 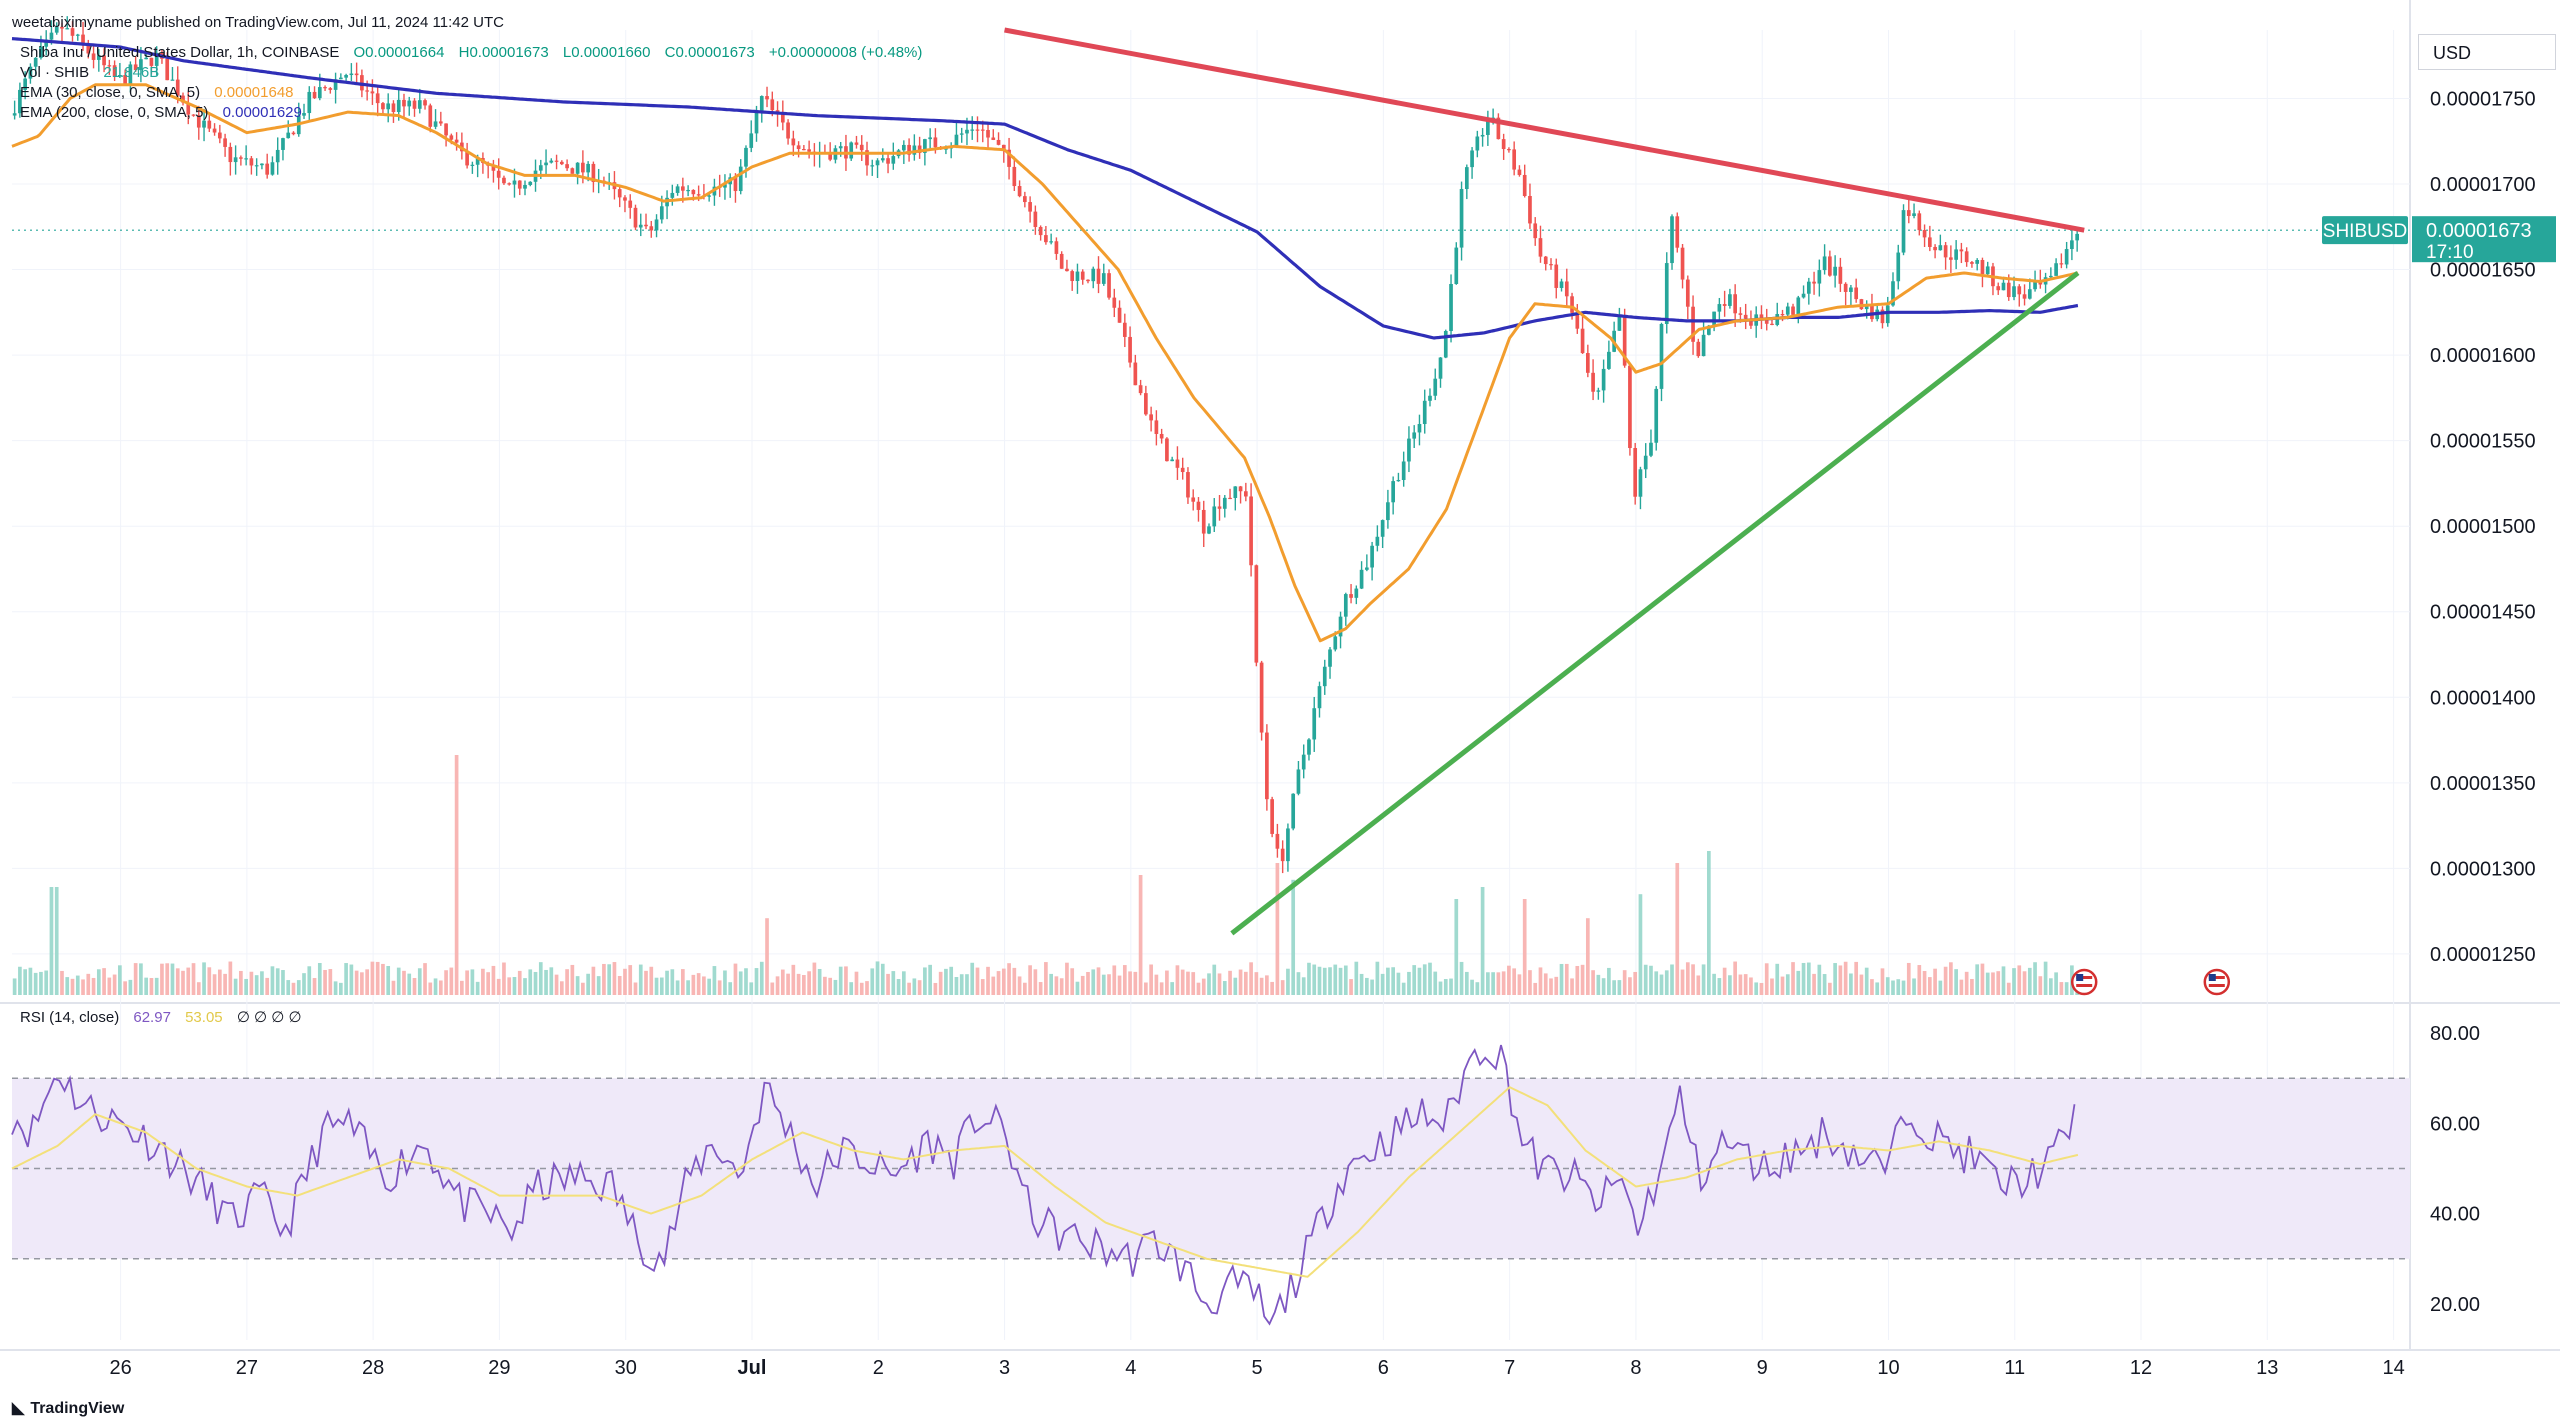 I want to click on time-axis-label: 29, so click(x=499, y=1368).